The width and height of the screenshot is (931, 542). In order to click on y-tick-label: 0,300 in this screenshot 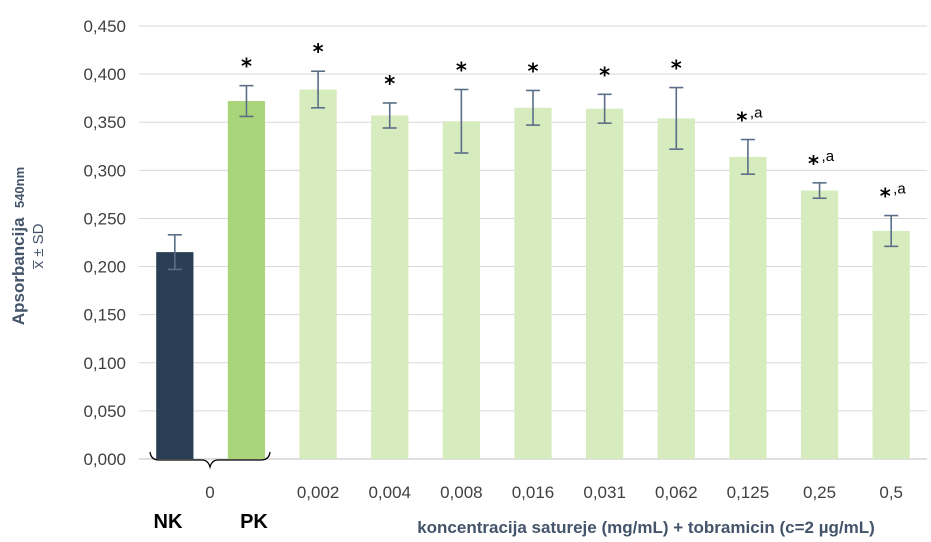, I will do `click(104, 170)`.